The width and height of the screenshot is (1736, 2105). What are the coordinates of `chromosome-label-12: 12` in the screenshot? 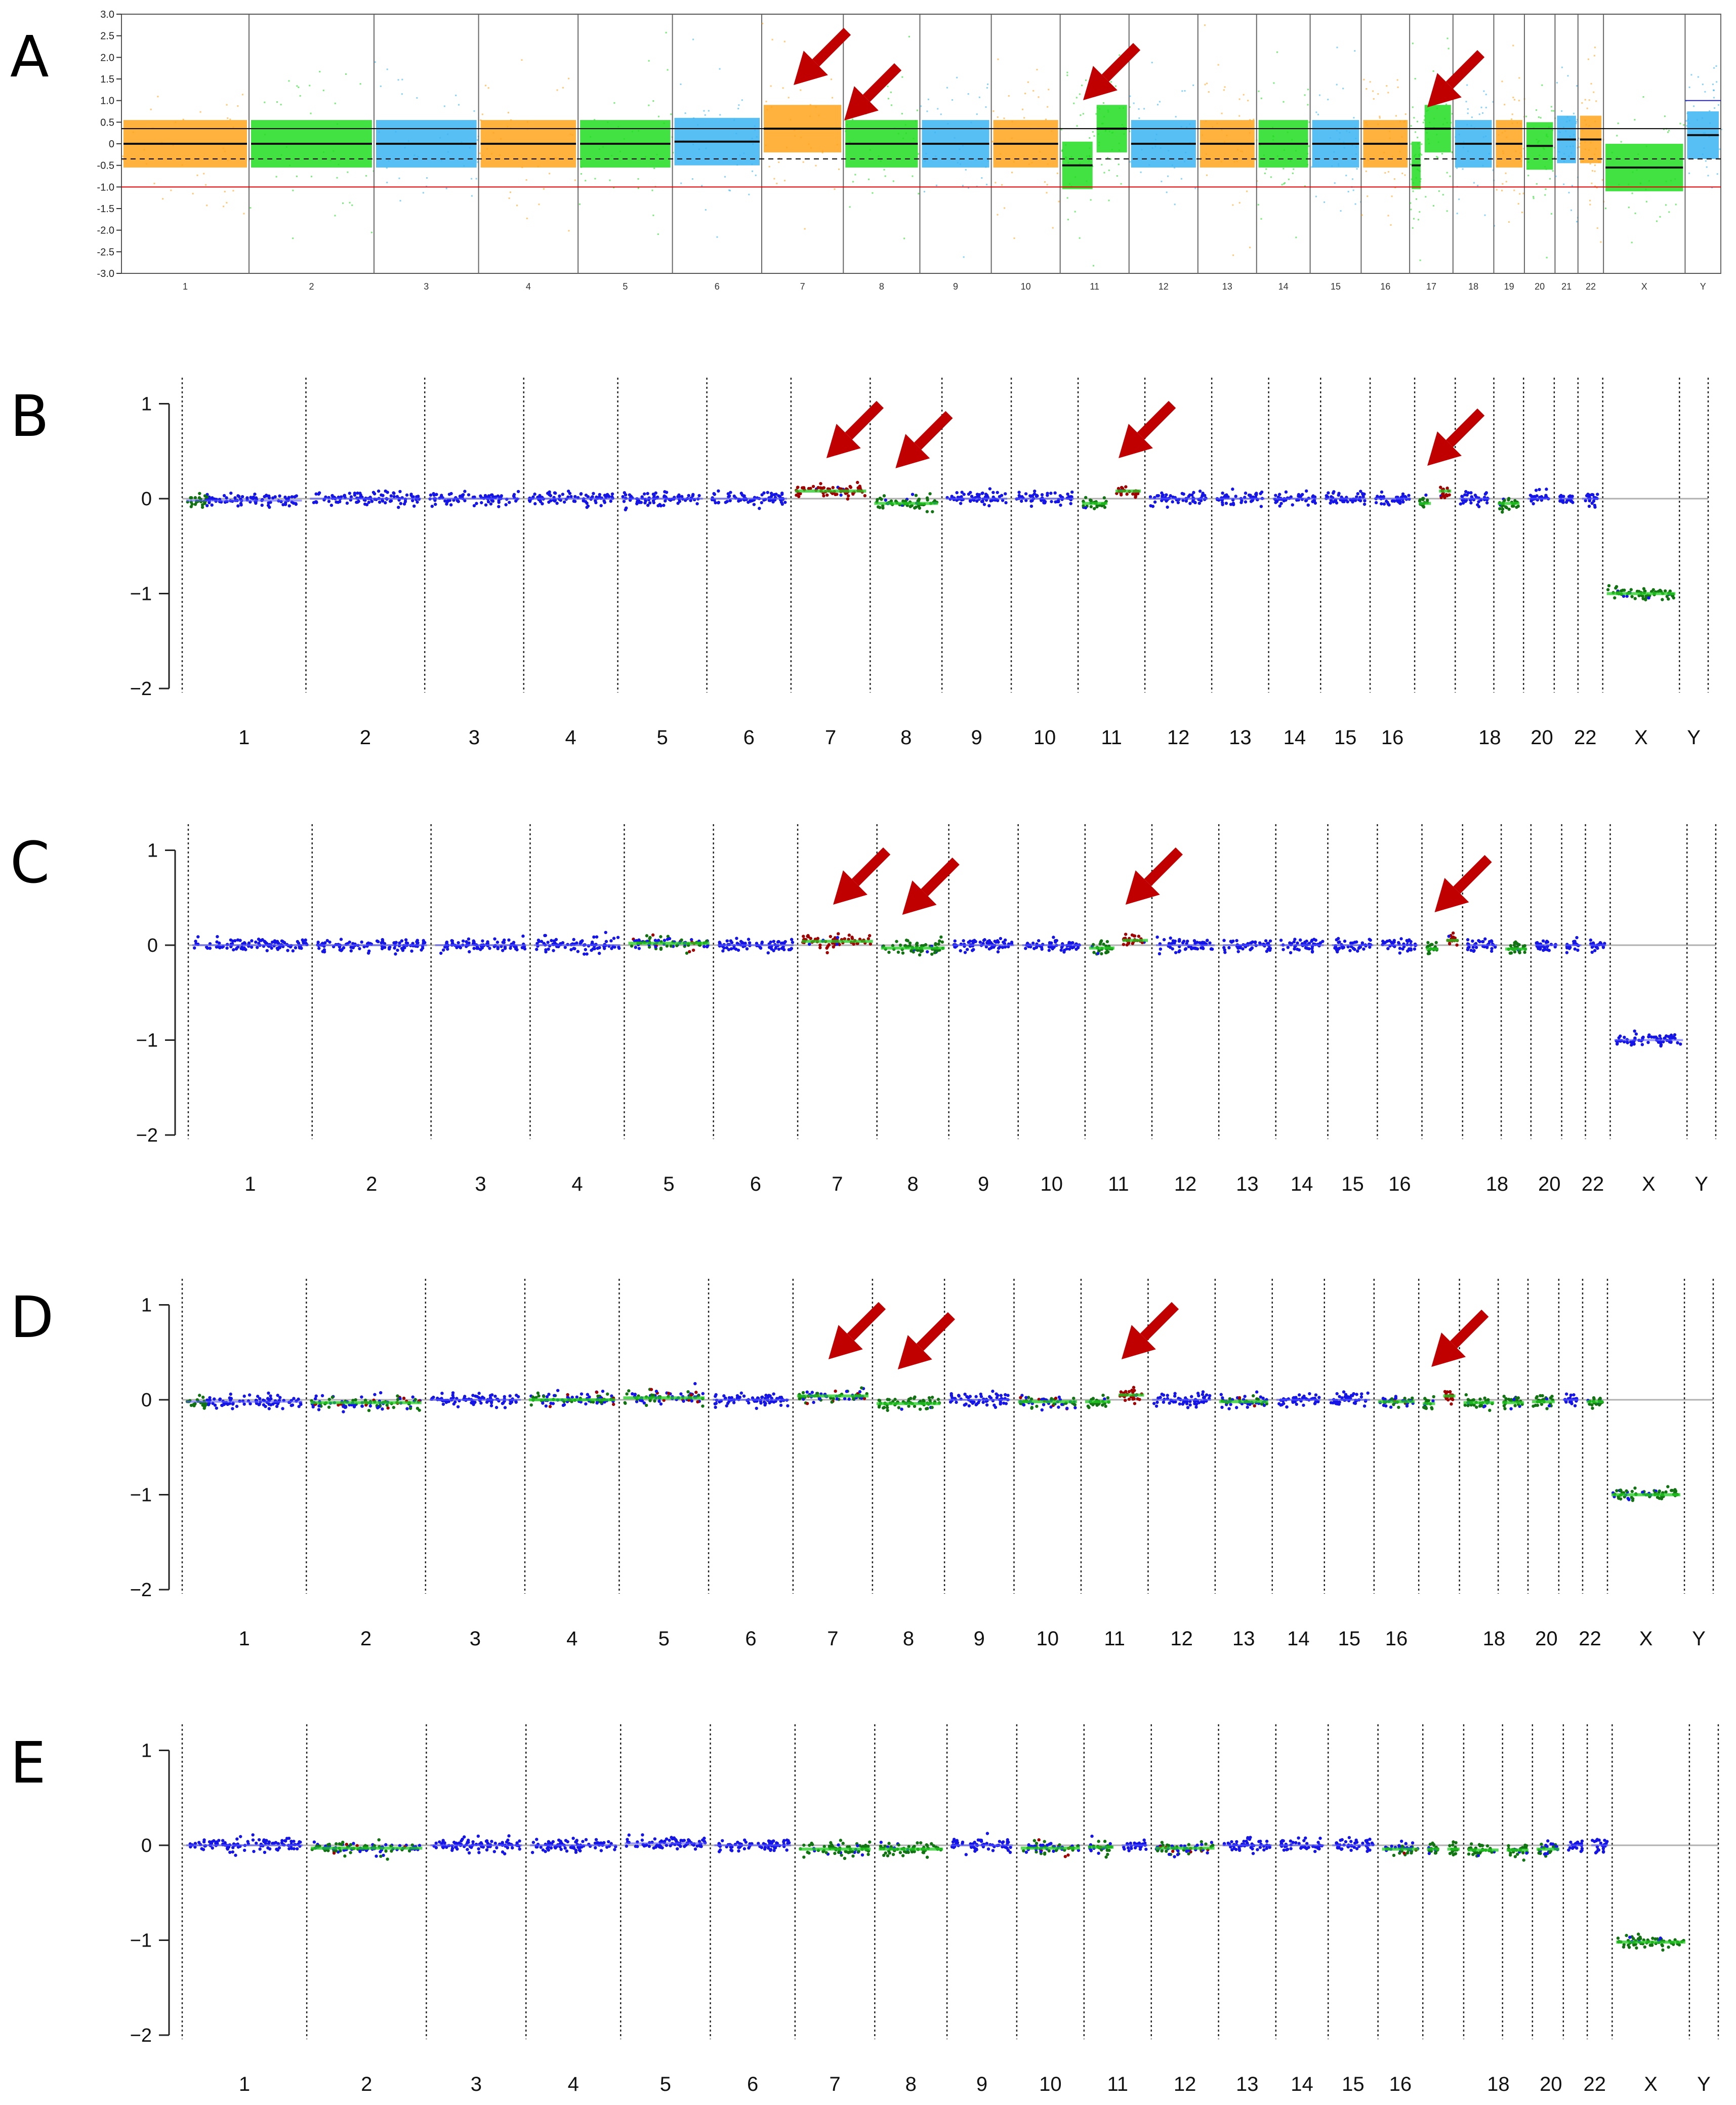 It's located at (1178, 737).